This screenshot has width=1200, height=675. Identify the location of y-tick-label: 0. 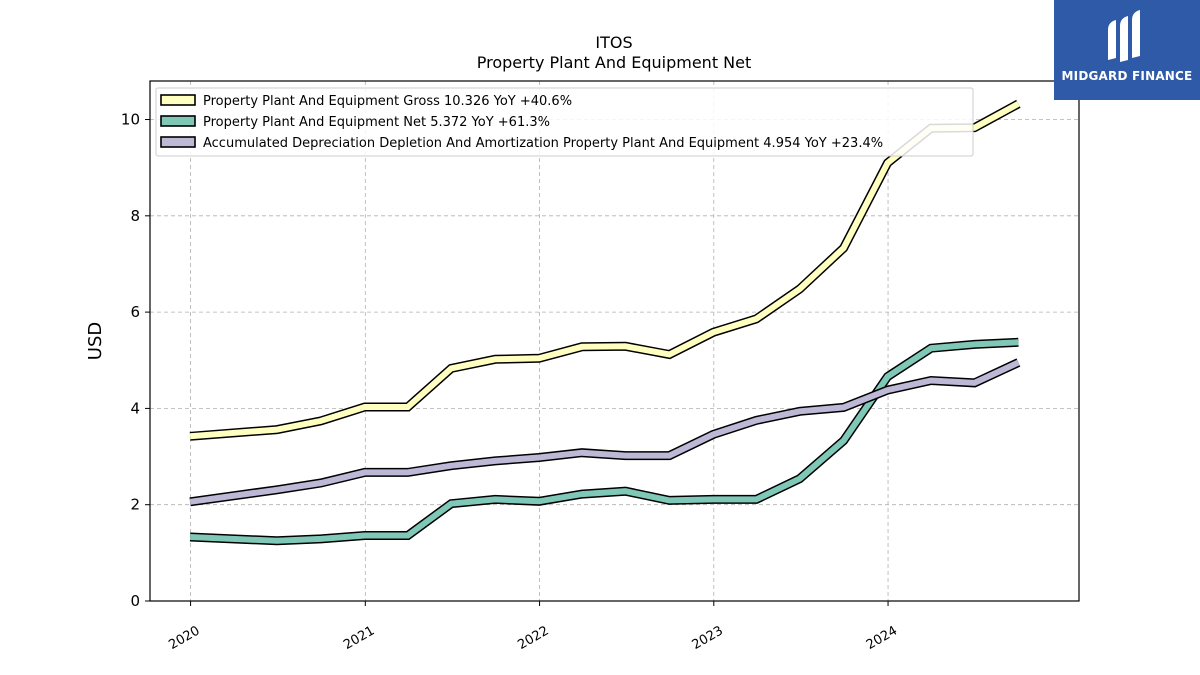
(135, 601).